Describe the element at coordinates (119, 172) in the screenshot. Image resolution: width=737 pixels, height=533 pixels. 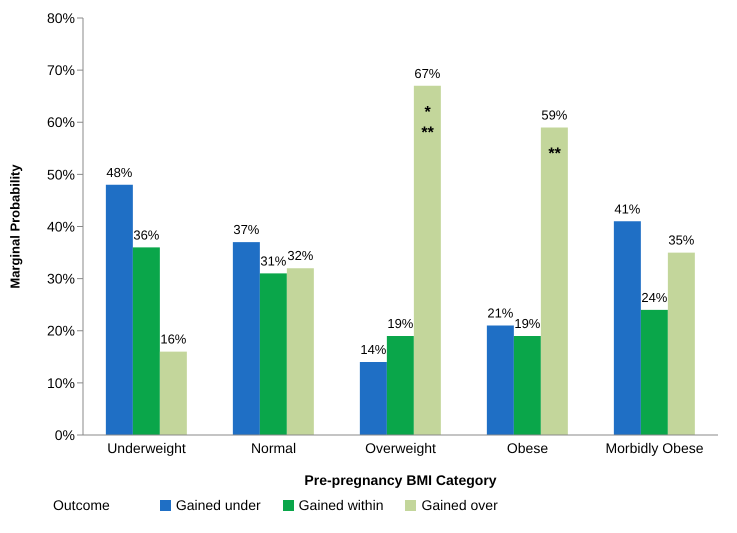
I see `data-label: 48%` at that location.